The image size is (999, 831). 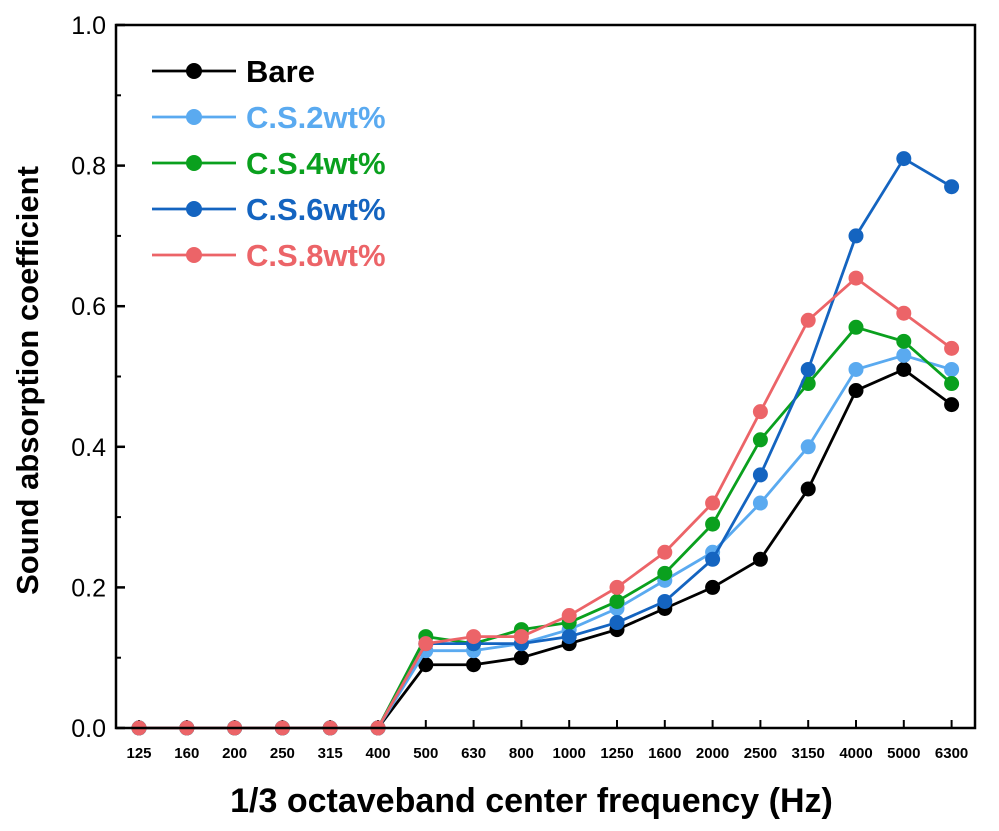 I want to click on x-tick-label: 500, so click(x=425, y=753).